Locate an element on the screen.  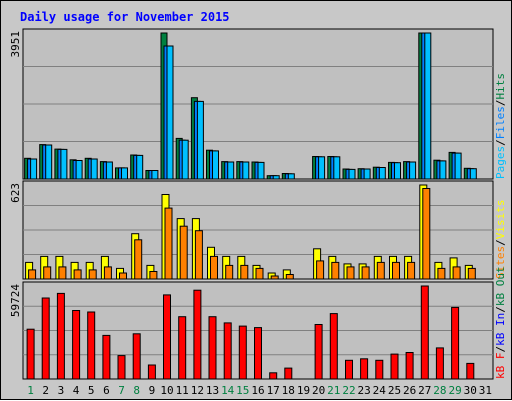
x-tick-label: 5 is located at coordinates (91, 390).